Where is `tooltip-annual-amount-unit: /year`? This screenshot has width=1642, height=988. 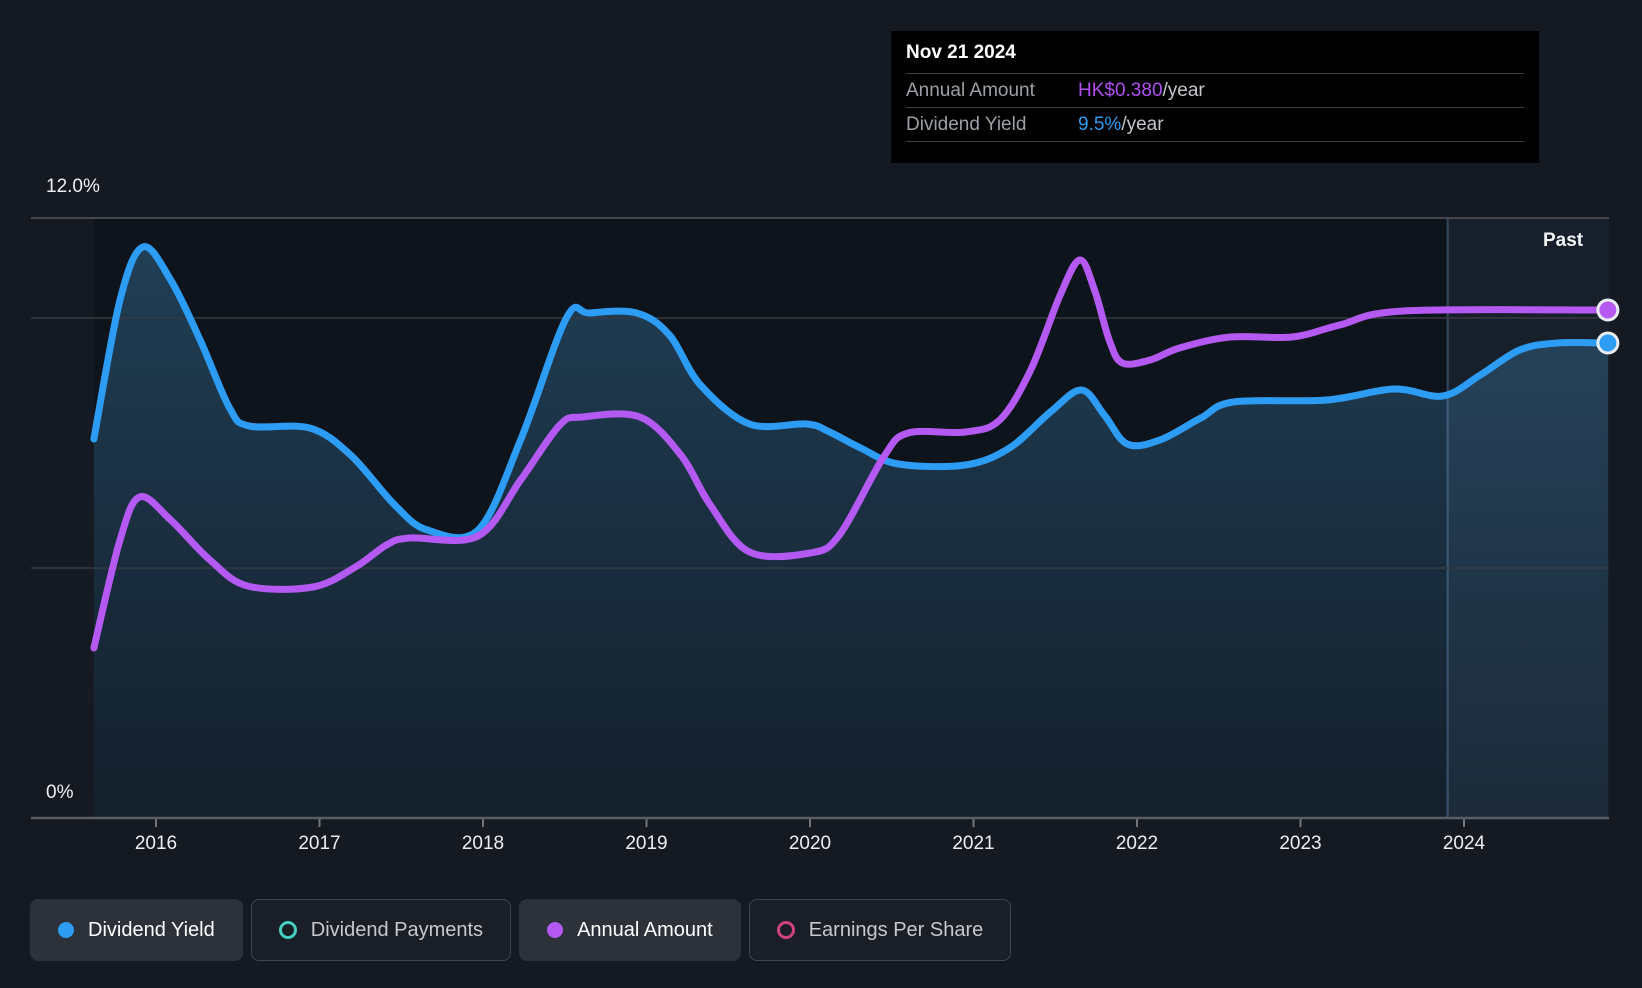
tooltip-annual-amount-unit: /year is located at coordinates (1183, 90).